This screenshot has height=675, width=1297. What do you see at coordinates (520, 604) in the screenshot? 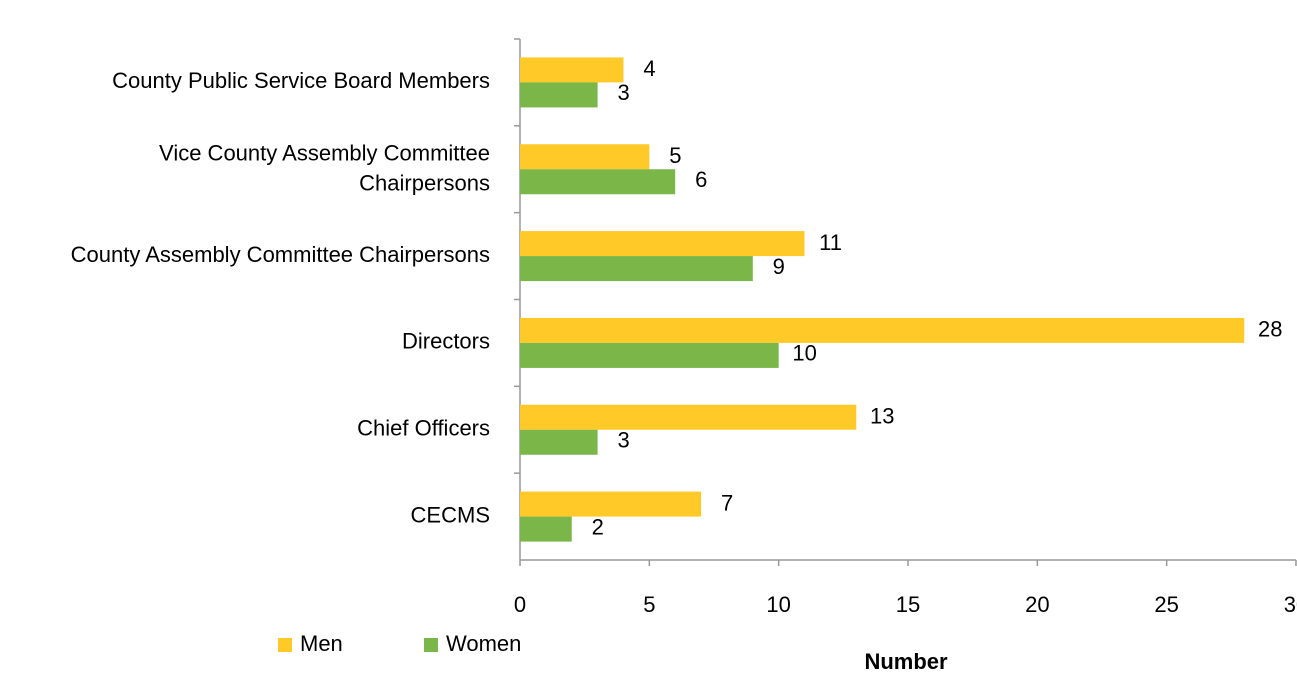
I see `x-tick-label: 0` at bounding box center [520, 604].